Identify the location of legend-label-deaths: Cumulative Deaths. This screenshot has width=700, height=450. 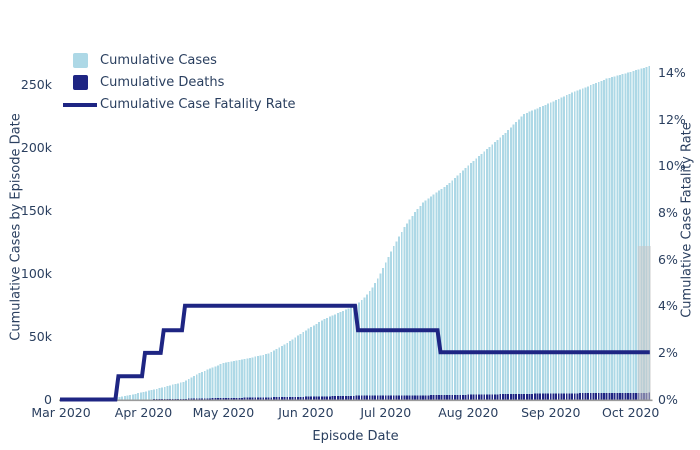
(162, 82).